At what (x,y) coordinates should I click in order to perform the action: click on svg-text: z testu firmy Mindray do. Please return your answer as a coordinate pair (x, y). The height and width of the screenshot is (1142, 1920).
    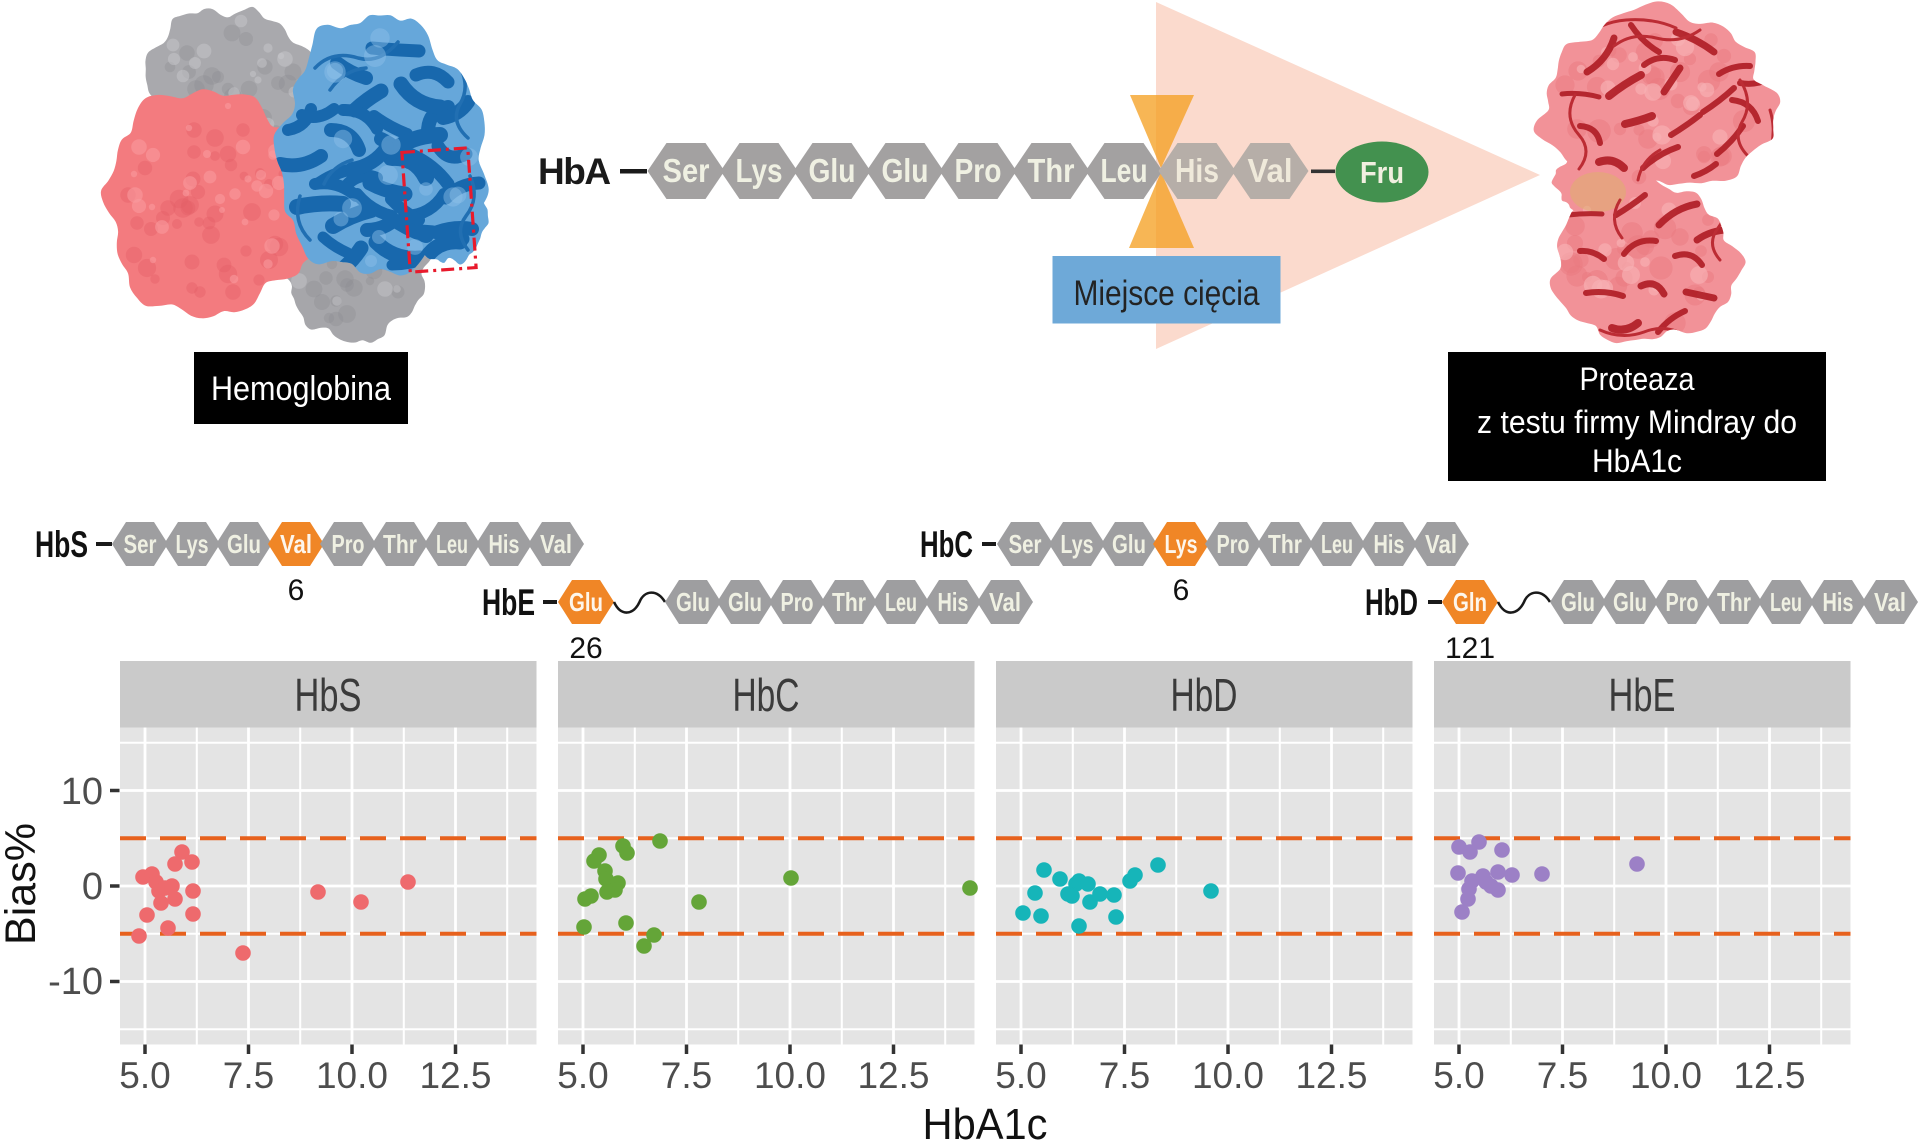
    Looking at the image, I should click on (1637, 422).